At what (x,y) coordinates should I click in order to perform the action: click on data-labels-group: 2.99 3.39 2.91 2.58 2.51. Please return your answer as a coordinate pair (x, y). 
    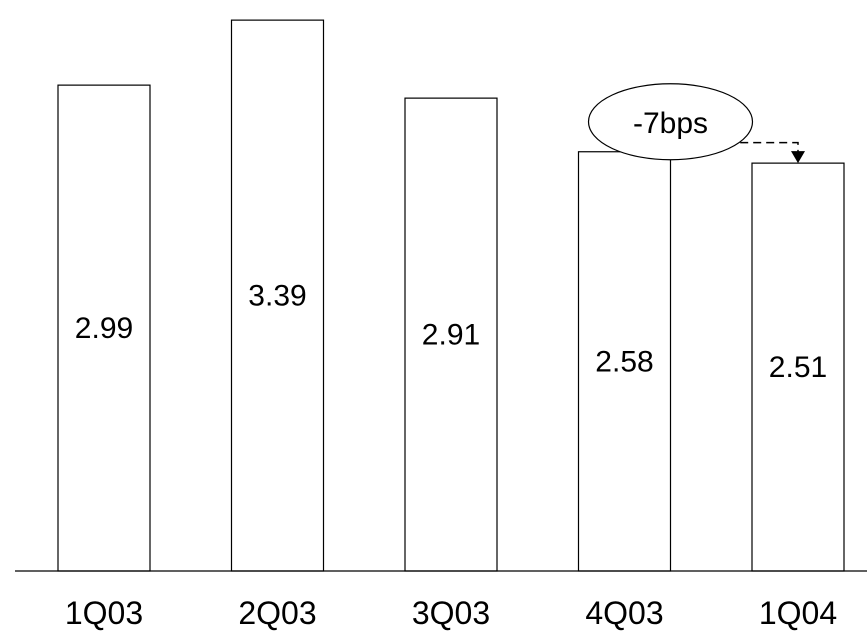
    Looking at the image, I should click on (451, 332).